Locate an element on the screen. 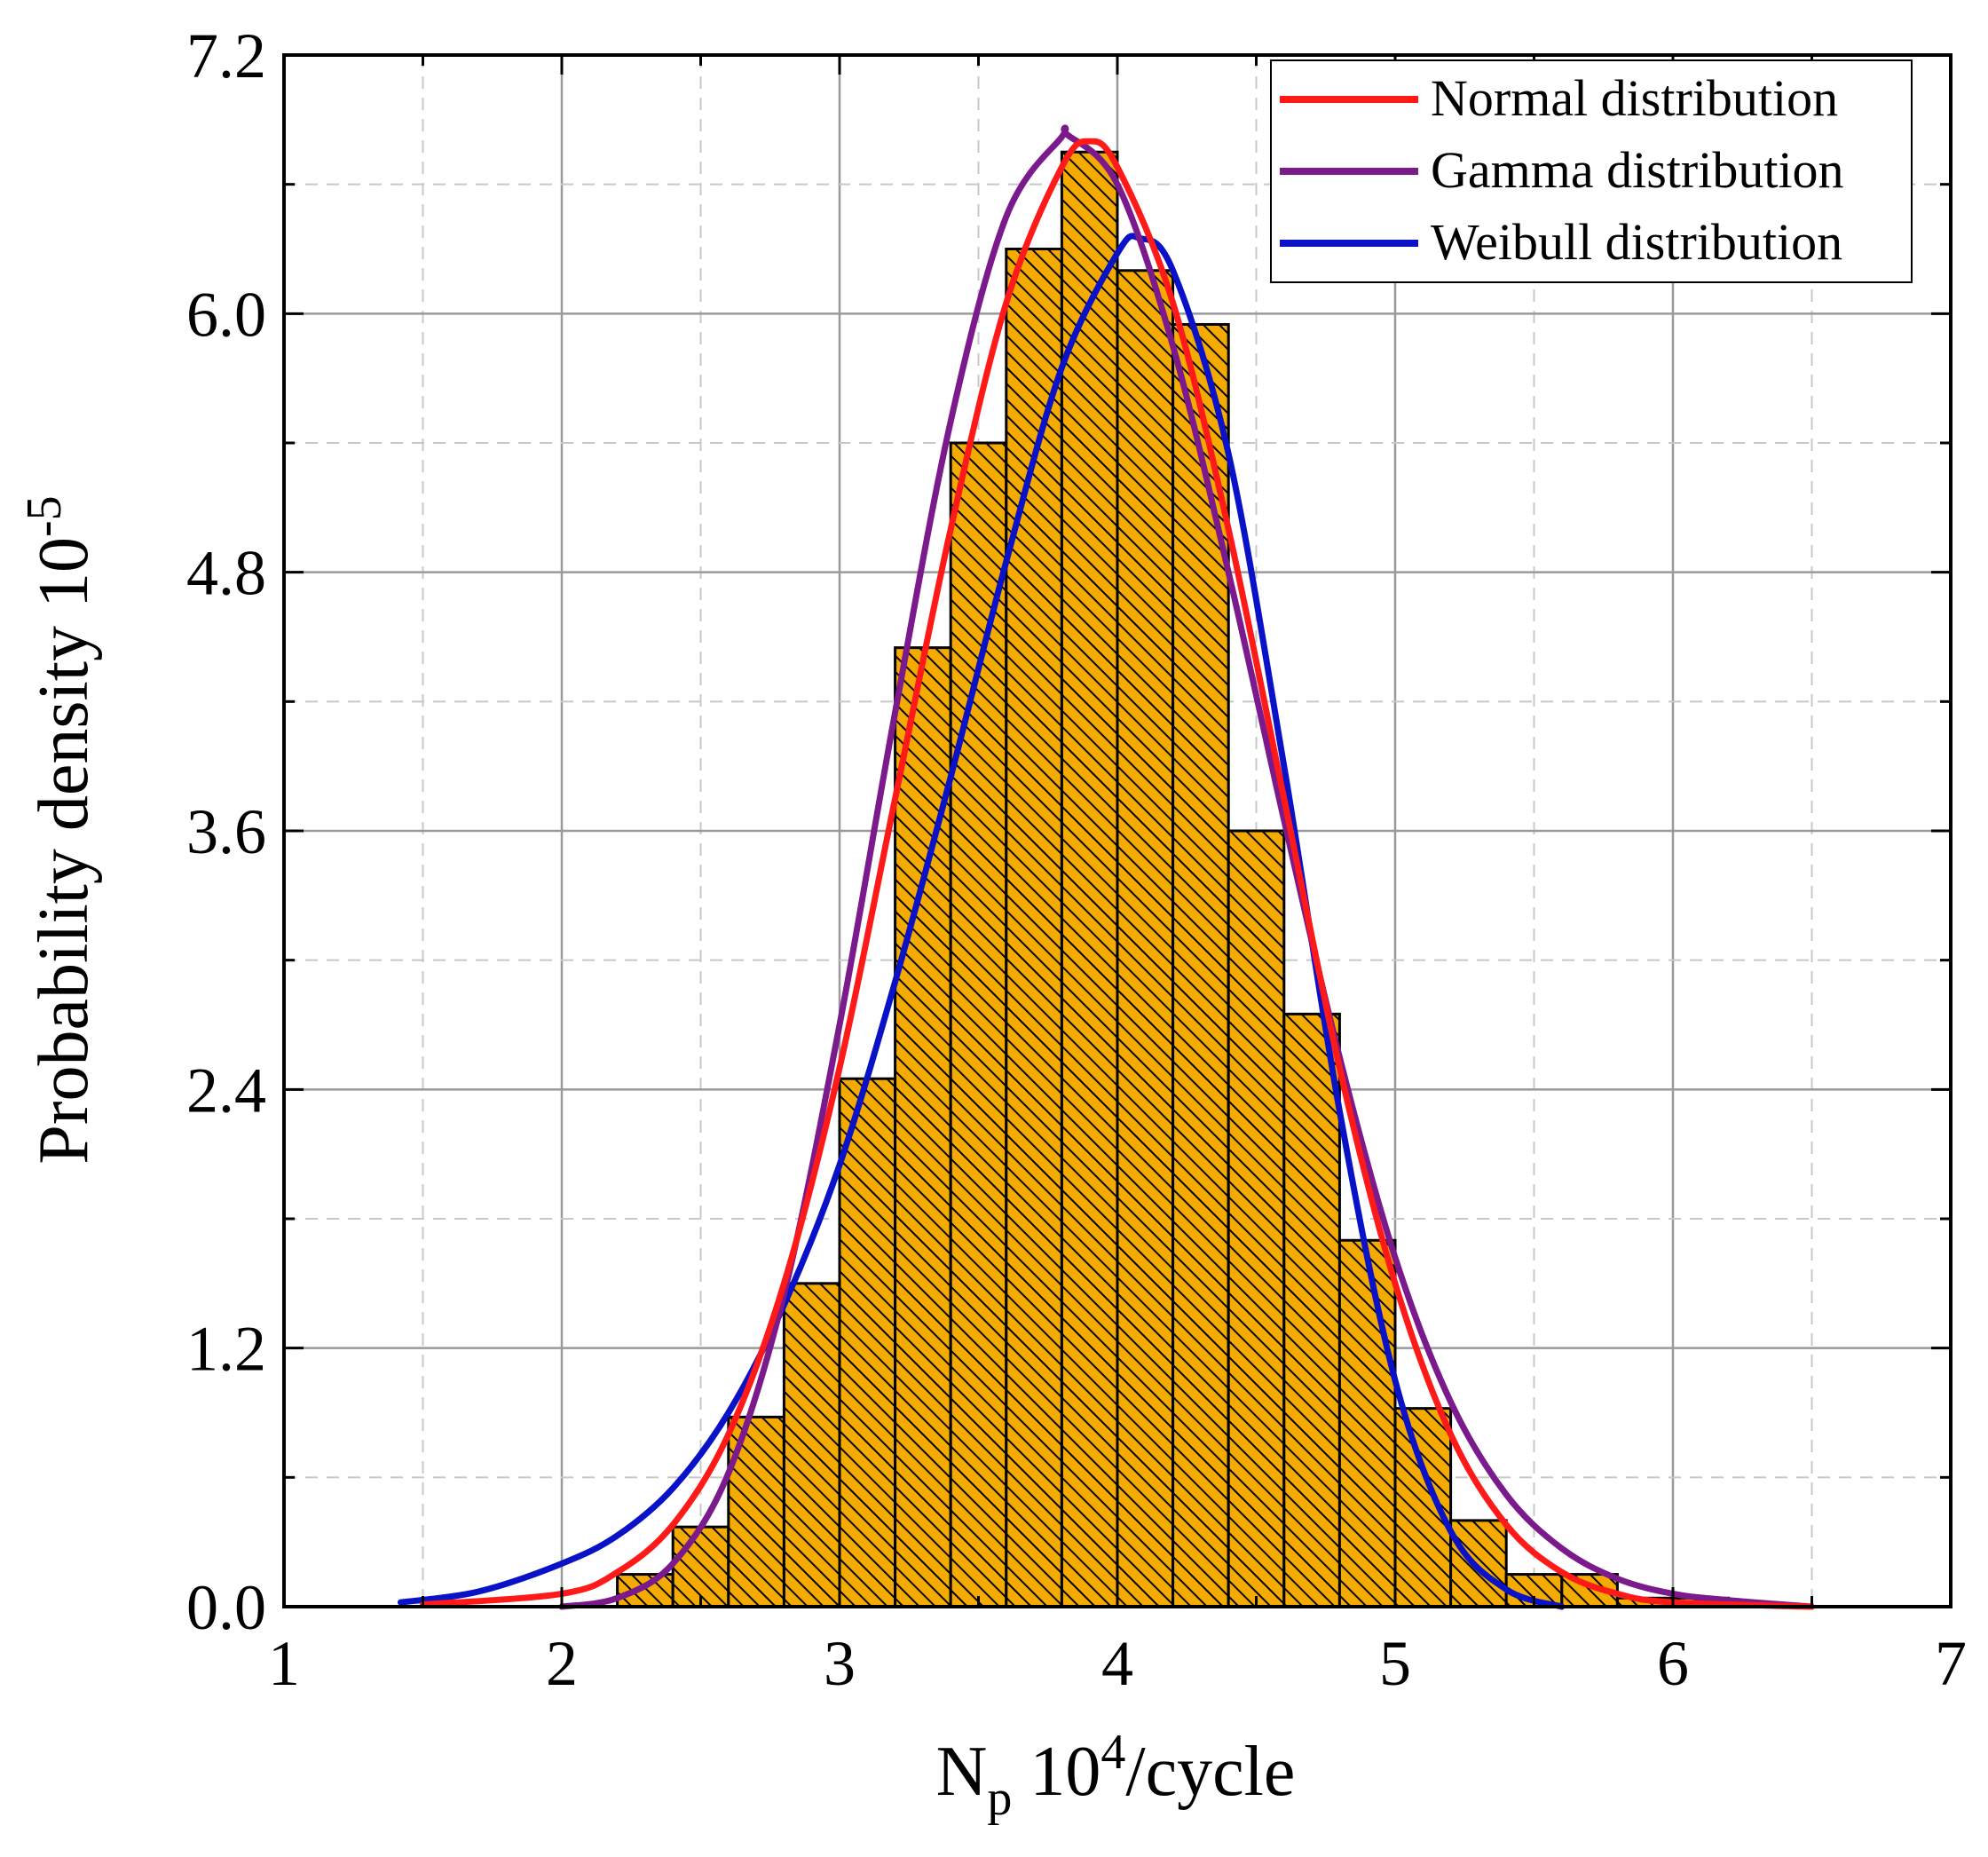 Image resolution: width=1988 pixels, height=1857 pixels. x-label-mid: 10 is located at coordinates (1056, 1772).